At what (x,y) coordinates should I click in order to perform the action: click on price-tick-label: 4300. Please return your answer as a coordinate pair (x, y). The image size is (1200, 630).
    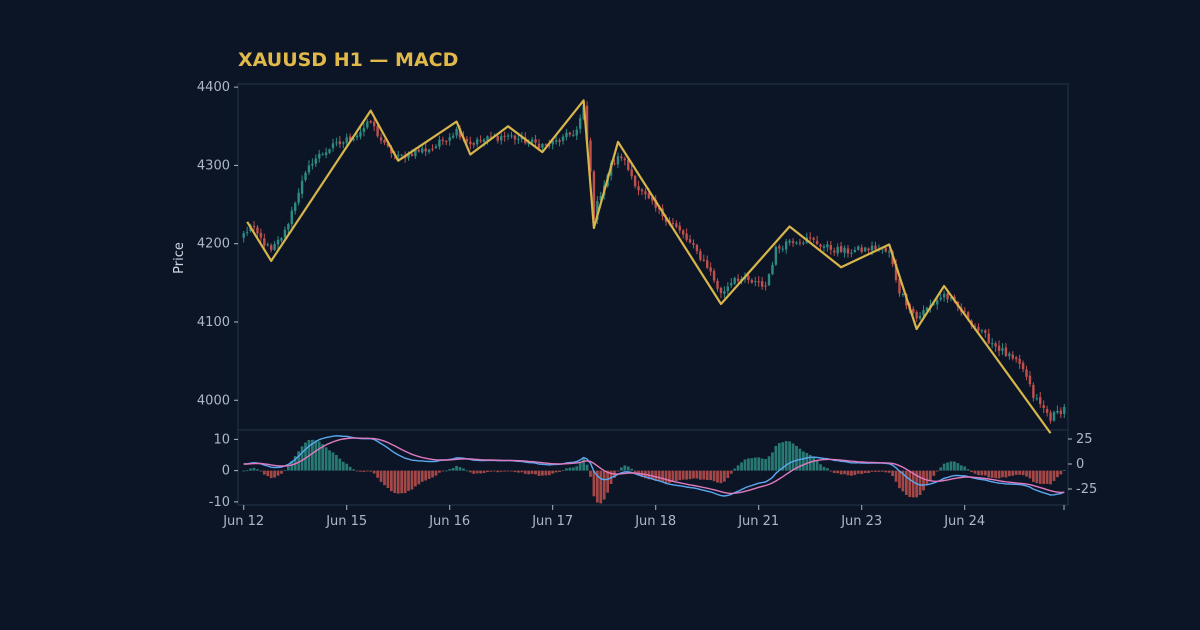
    Looking at the image, I should click on (213, 165).